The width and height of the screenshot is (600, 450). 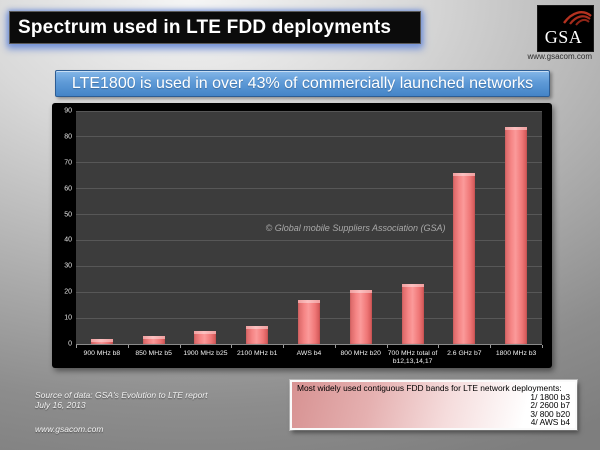 What do you see at coordinates (550, 396) in the screenshot?
I see `info-box-item: 1/ 1800 b3` at bounding box center [550, 396].